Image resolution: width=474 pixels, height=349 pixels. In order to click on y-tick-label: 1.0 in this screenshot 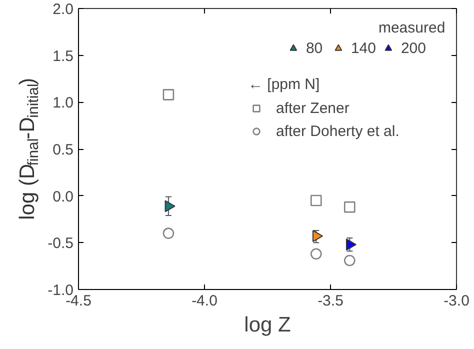, I will do `click(63, 103)`.